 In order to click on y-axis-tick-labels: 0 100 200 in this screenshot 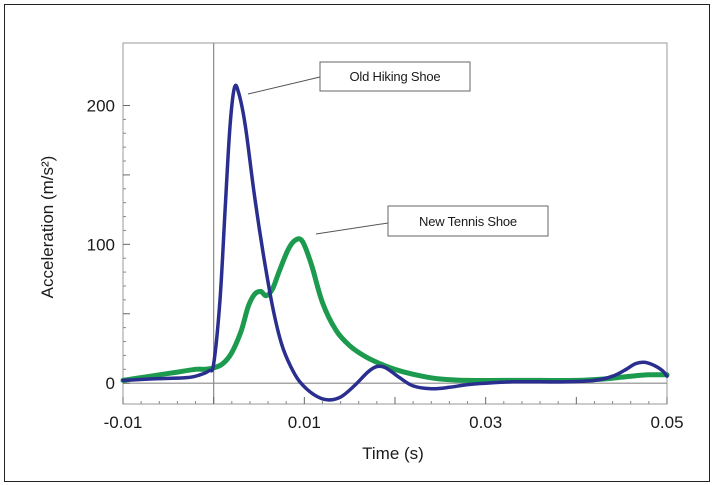, I will do `click(101, 244)`.